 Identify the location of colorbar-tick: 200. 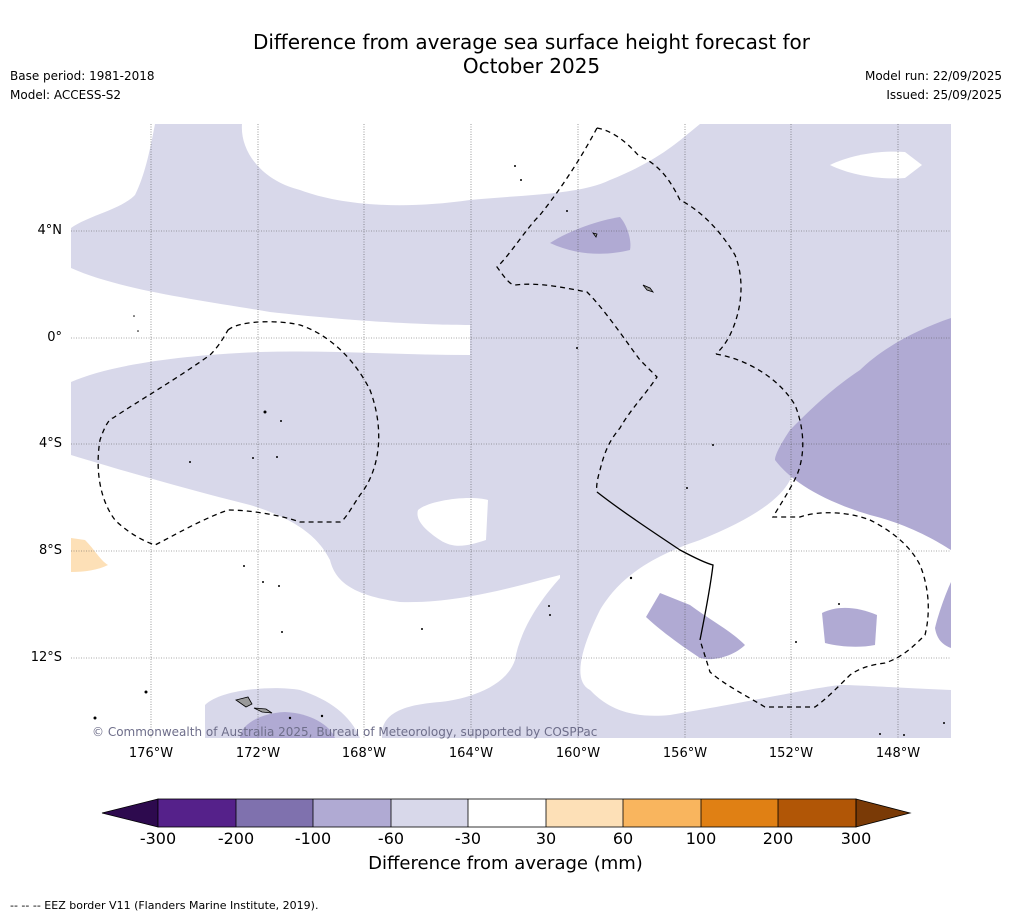
(778, 838).